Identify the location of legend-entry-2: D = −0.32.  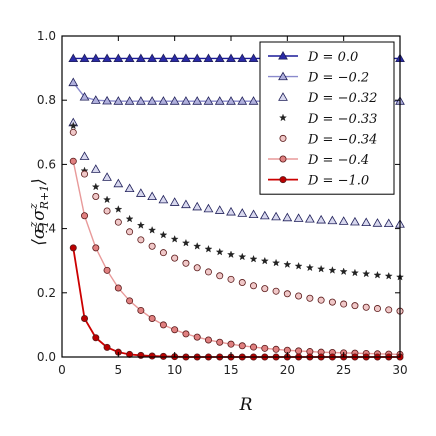
(327, 98).